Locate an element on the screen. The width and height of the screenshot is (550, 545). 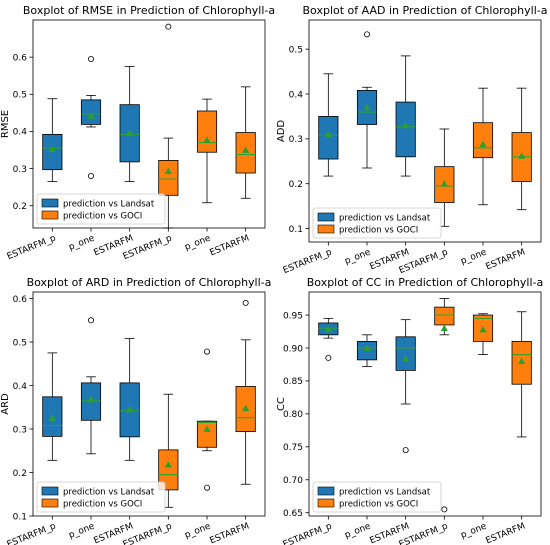
y-axis-label: RMSE is located at coordinates (5, 124).